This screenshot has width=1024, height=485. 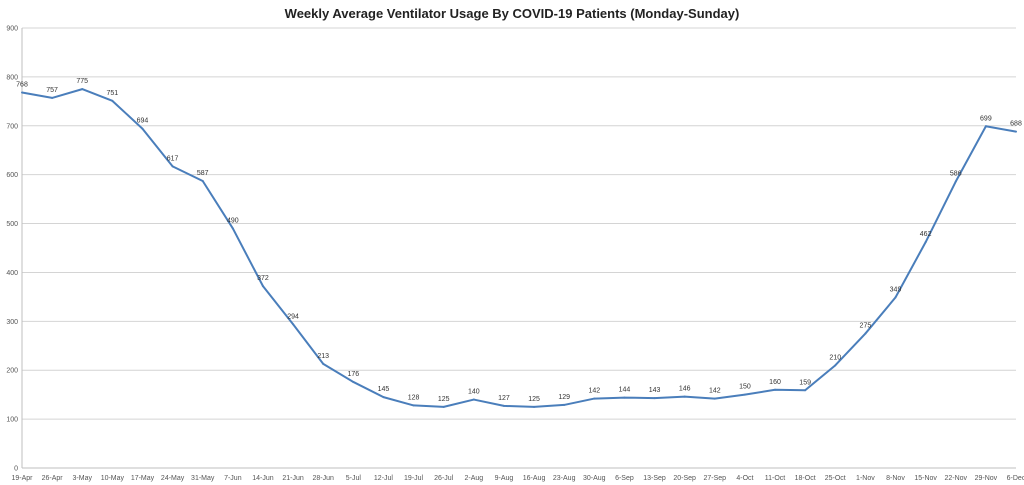 I want to click on x-tick-label: 30-Aug, so click(x=594, y=478).